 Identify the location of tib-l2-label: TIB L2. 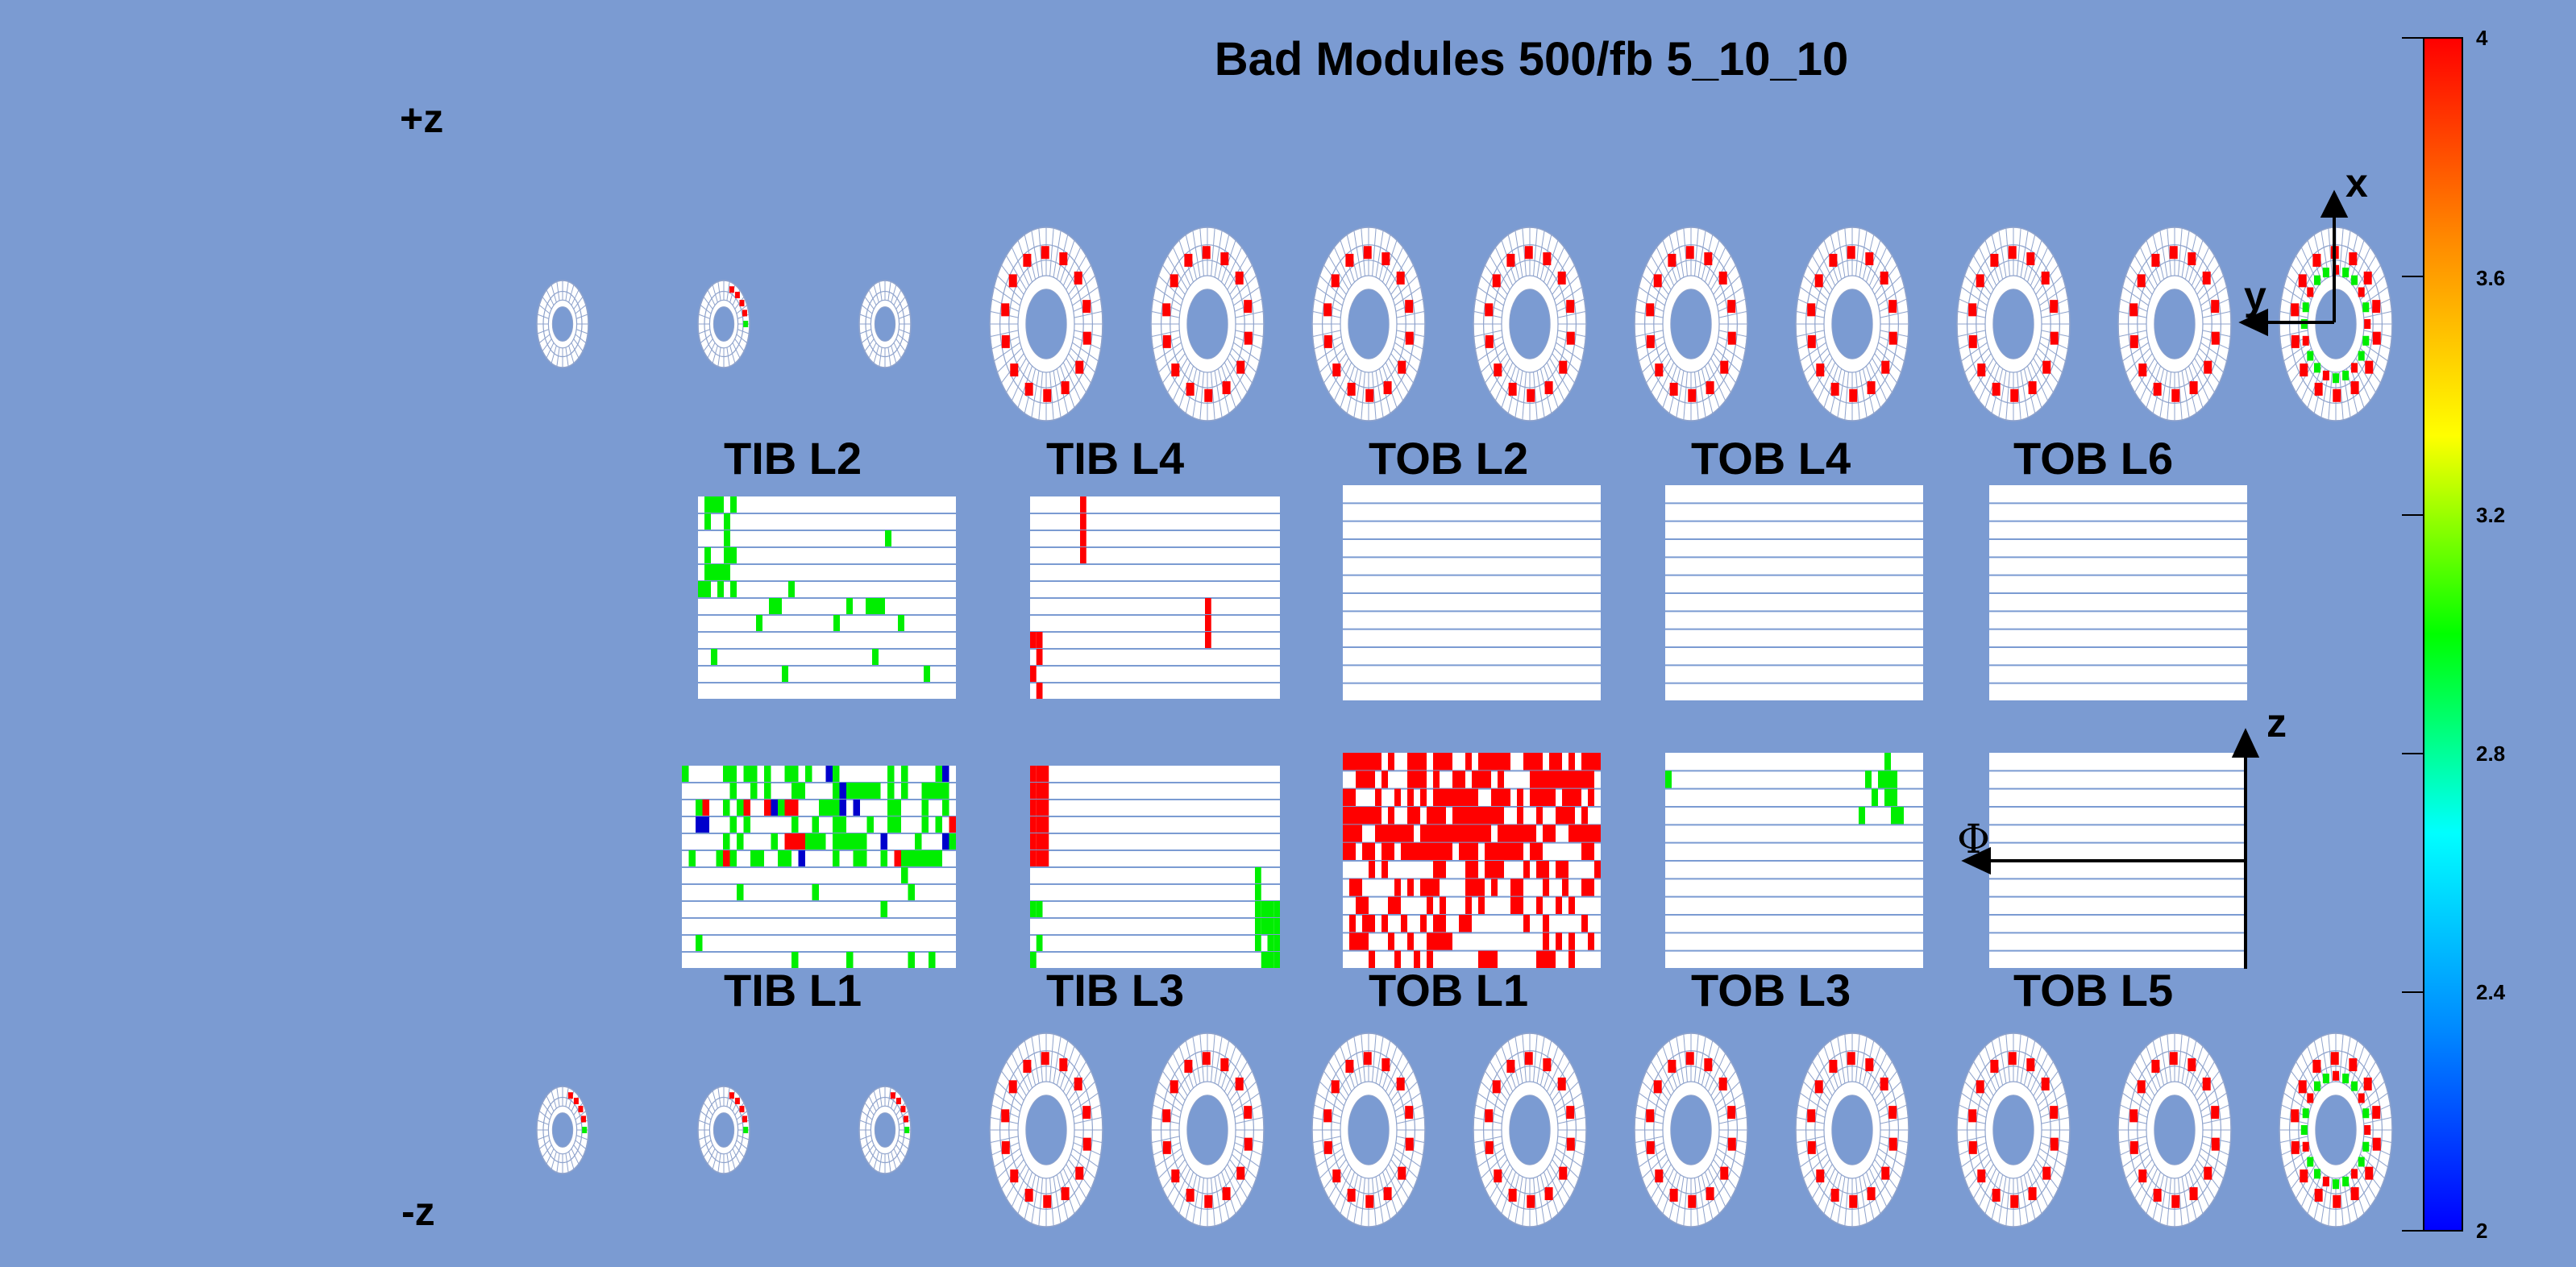
(793, 458).